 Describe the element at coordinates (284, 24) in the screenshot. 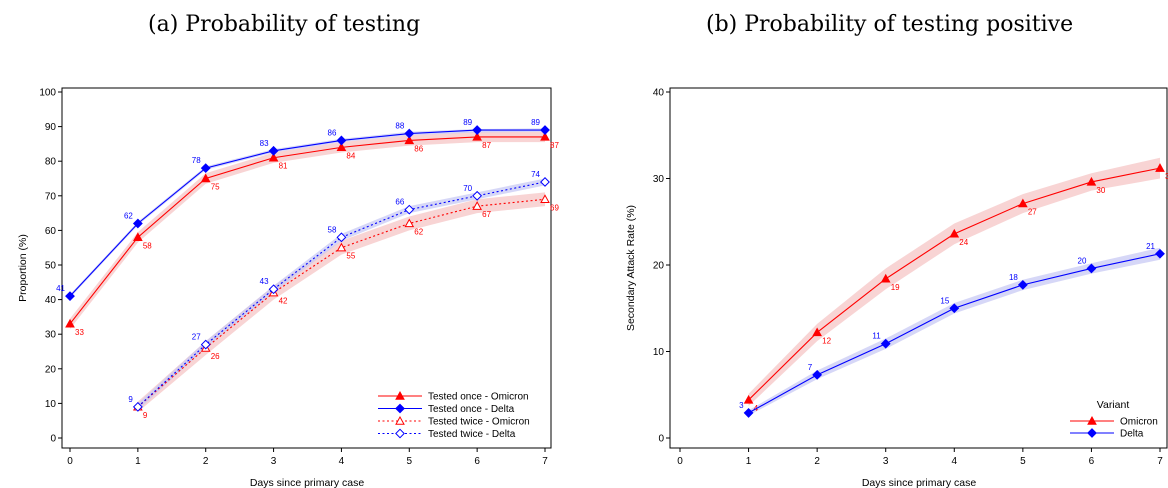

I see `panel-a-title: (a) Probability of testing` at that location.